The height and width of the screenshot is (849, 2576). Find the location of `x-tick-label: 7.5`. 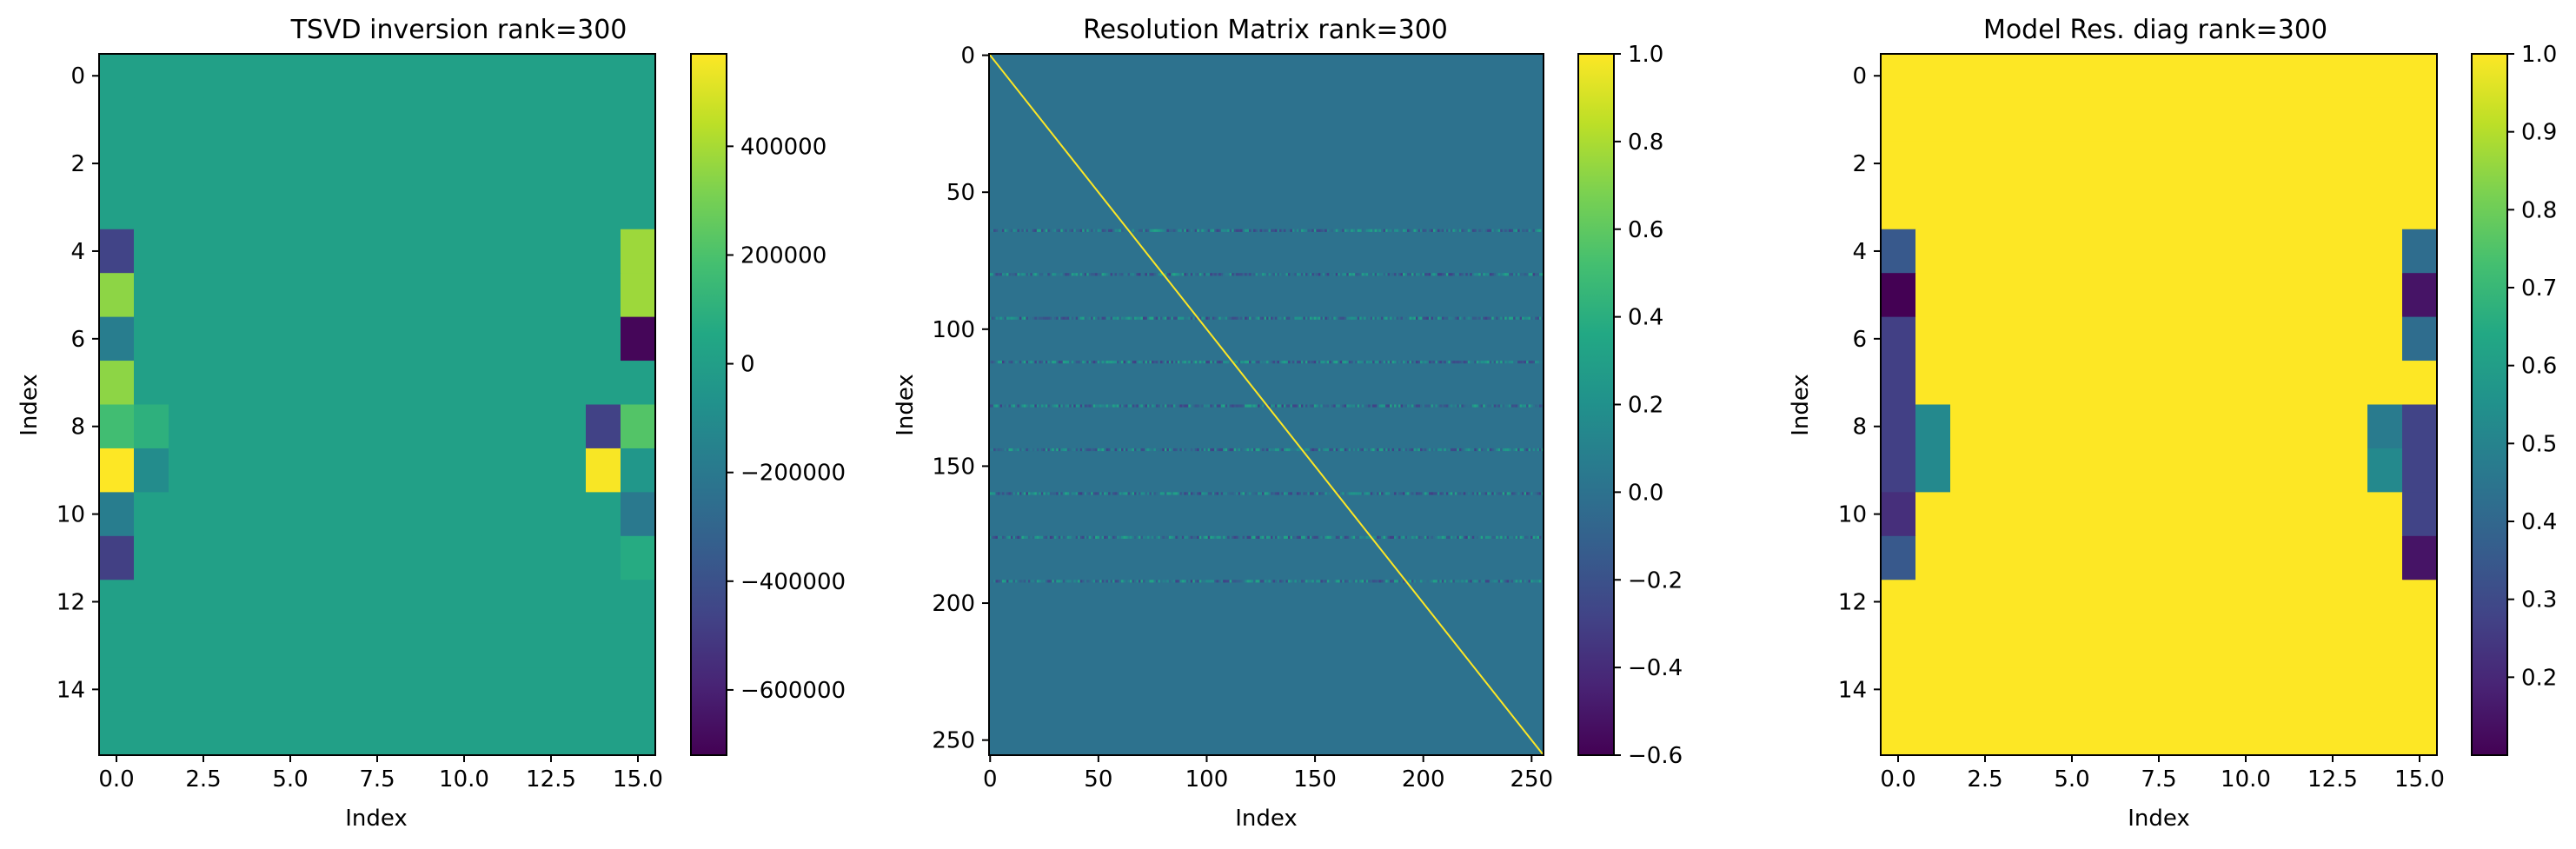

x-tick-label: 7.5 is located at coordinates (2158, 779).